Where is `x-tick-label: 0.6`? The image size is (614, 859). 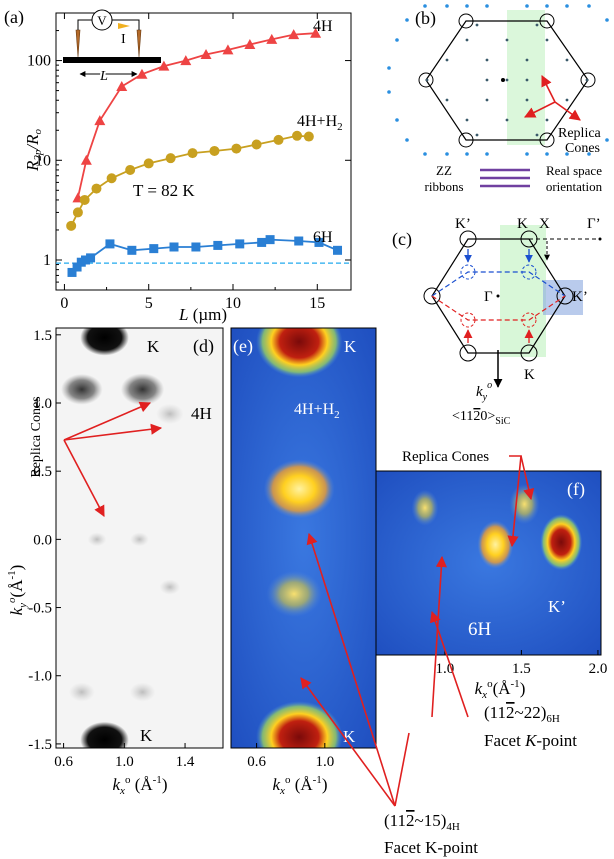 x-tick-label: 0.6 is located at coordinates (256, 762).